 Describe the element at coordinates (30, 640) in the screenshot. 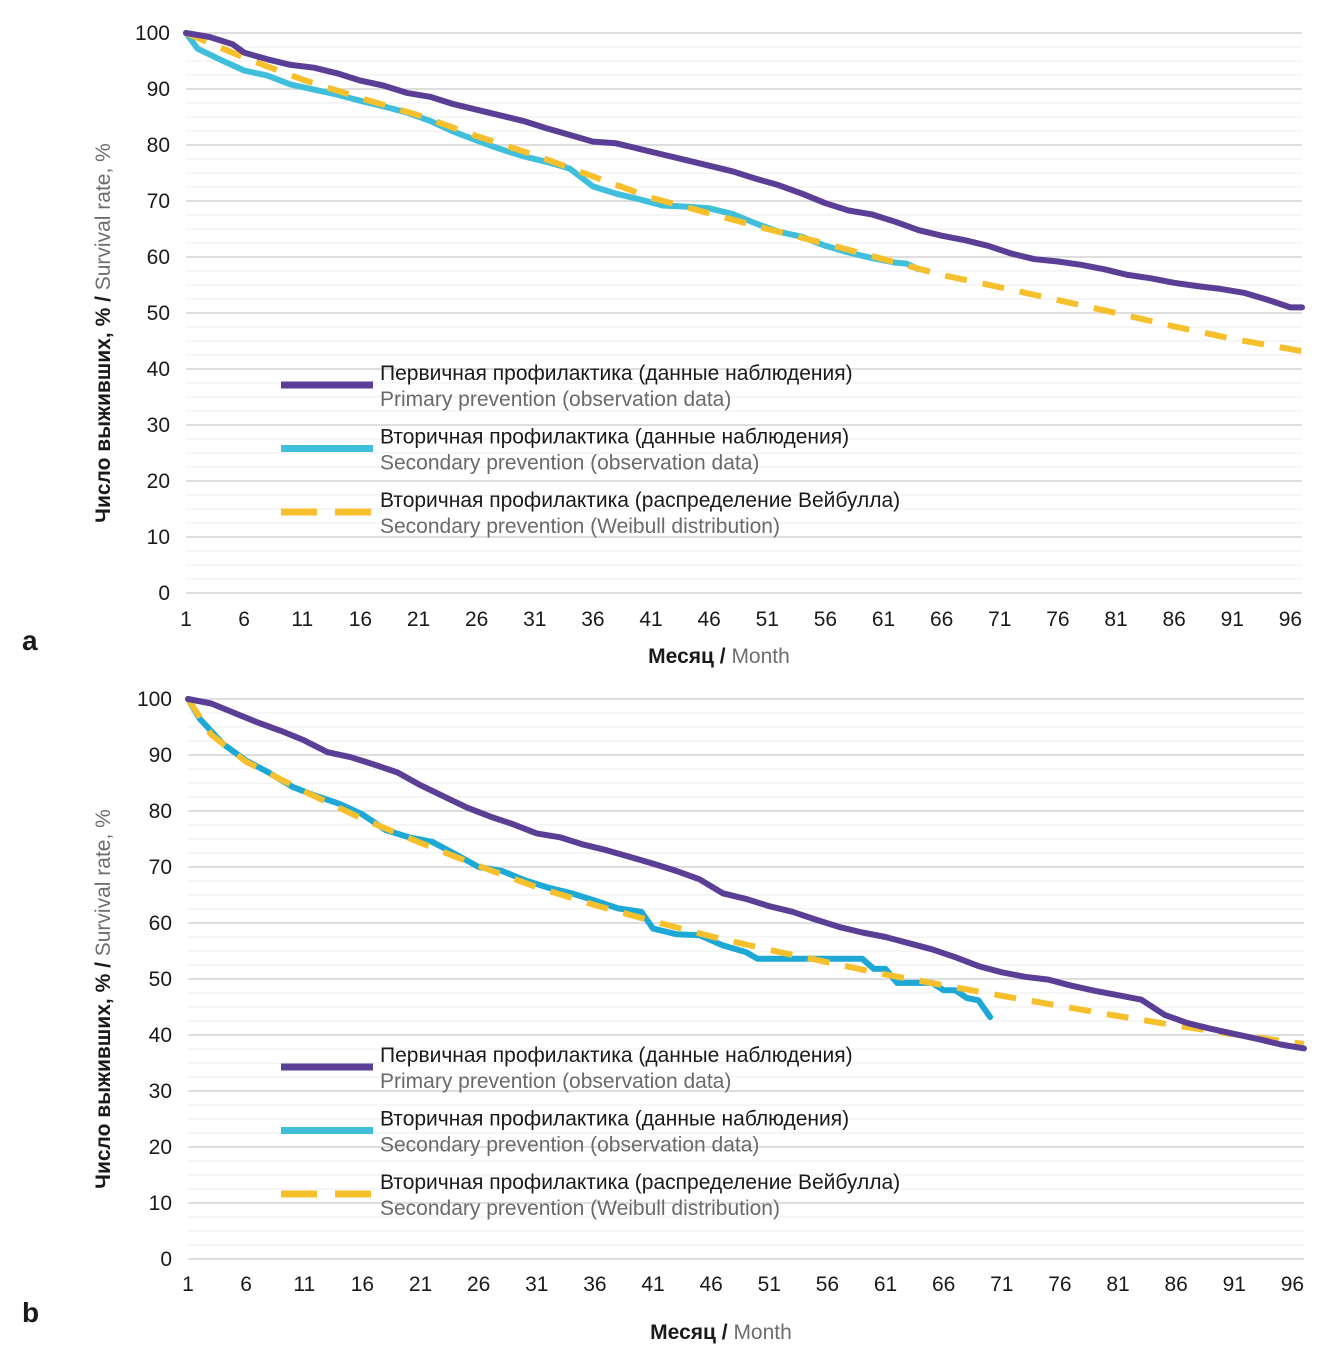

I see `panel-letter: a` at that location.